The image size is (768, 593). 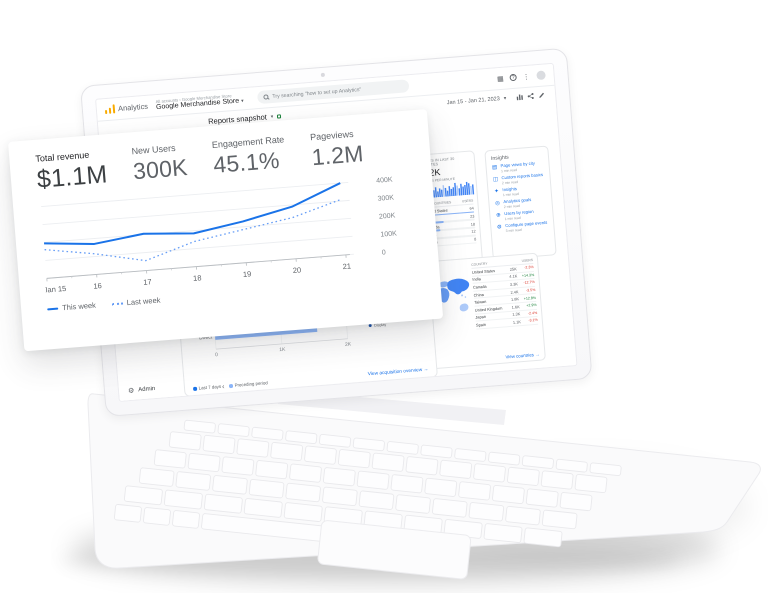 What do you see at coordinates (337, 155) in the screenshot?
I see `metric-value: 1.2M` at bounding box center [337, 155].